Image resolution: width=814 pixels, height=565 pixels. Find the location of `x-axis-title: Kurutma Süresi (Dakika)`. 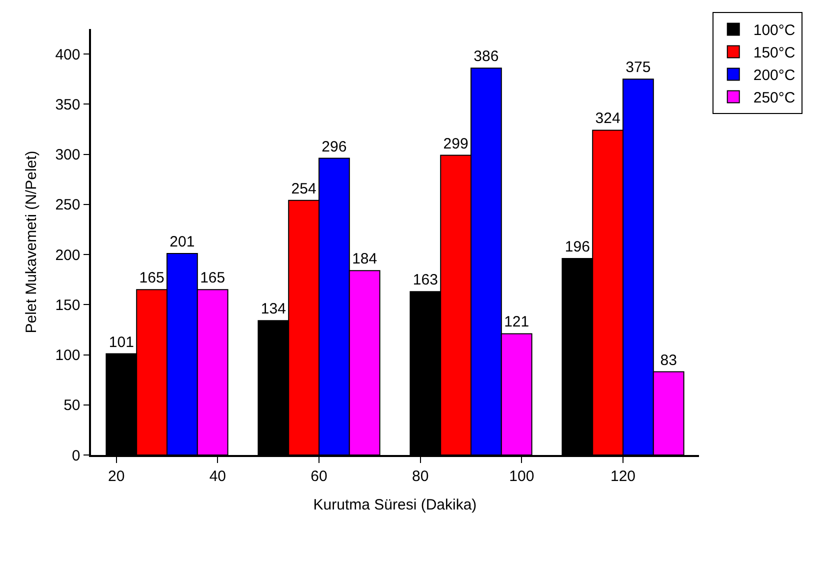

x-axis-title: Kurutma Süresi (Dakika) is located at coordinates (395, 505).